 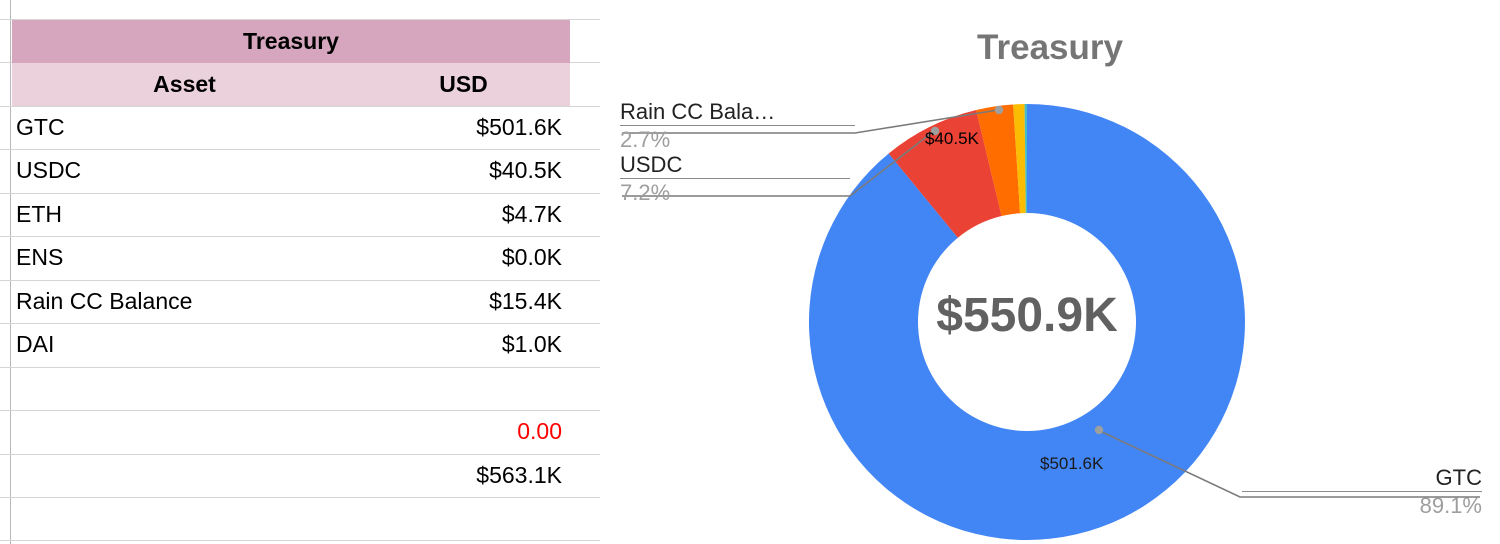 What do you see at coordinates (49, 170) in the screenshot?
I see `row-asset-name: USDC` at bounding box center [49, 170].